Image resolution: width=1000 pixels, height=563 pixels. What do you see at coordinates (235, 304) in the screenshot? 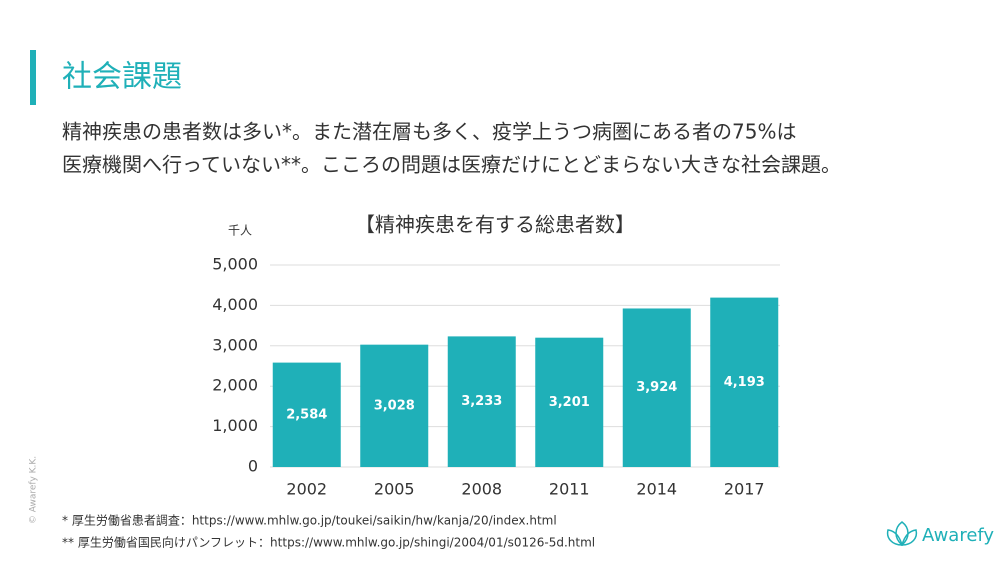
I see `y-tick-label: 4,000` at bounding box center [235, 304].